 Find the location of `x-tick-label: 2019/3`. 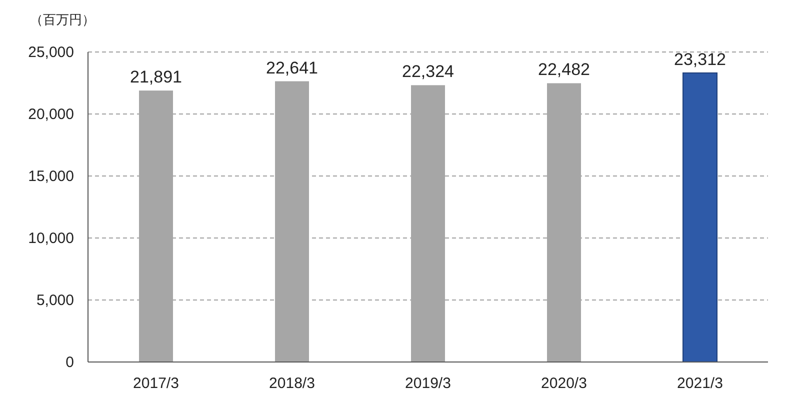

x-tick-label: 2019/3 is located at coordinates (428, 383).